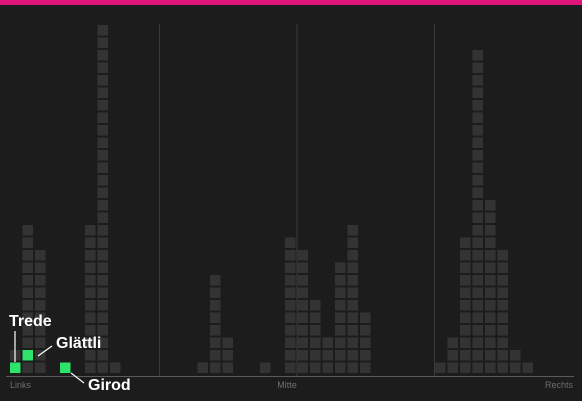 The height and width of the screenshot is (401, 582). I want to click on highlighted-cells, so click(40, 361).